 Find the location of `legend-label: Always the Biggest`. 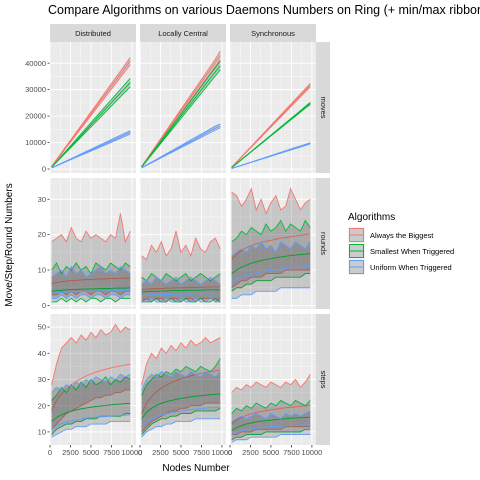

legend-label: Always the Biggest is located at coordinates (402, 235).